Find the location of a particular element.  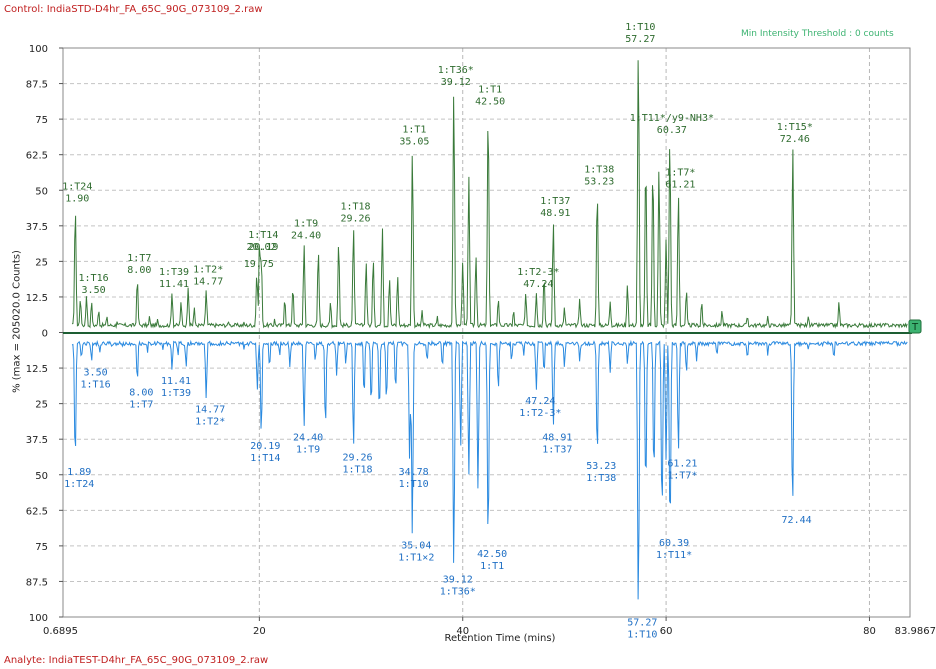

marker-box is located at coordinates (915, 326).